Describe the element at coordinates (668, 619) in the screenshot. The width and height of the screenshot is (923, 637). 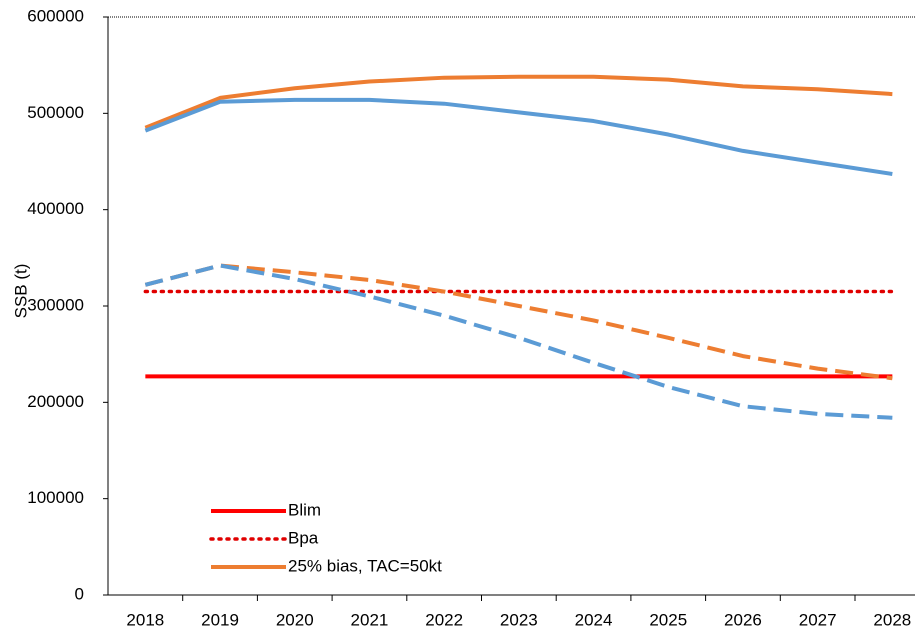
I see `x-tick-label: 2025` at that location.